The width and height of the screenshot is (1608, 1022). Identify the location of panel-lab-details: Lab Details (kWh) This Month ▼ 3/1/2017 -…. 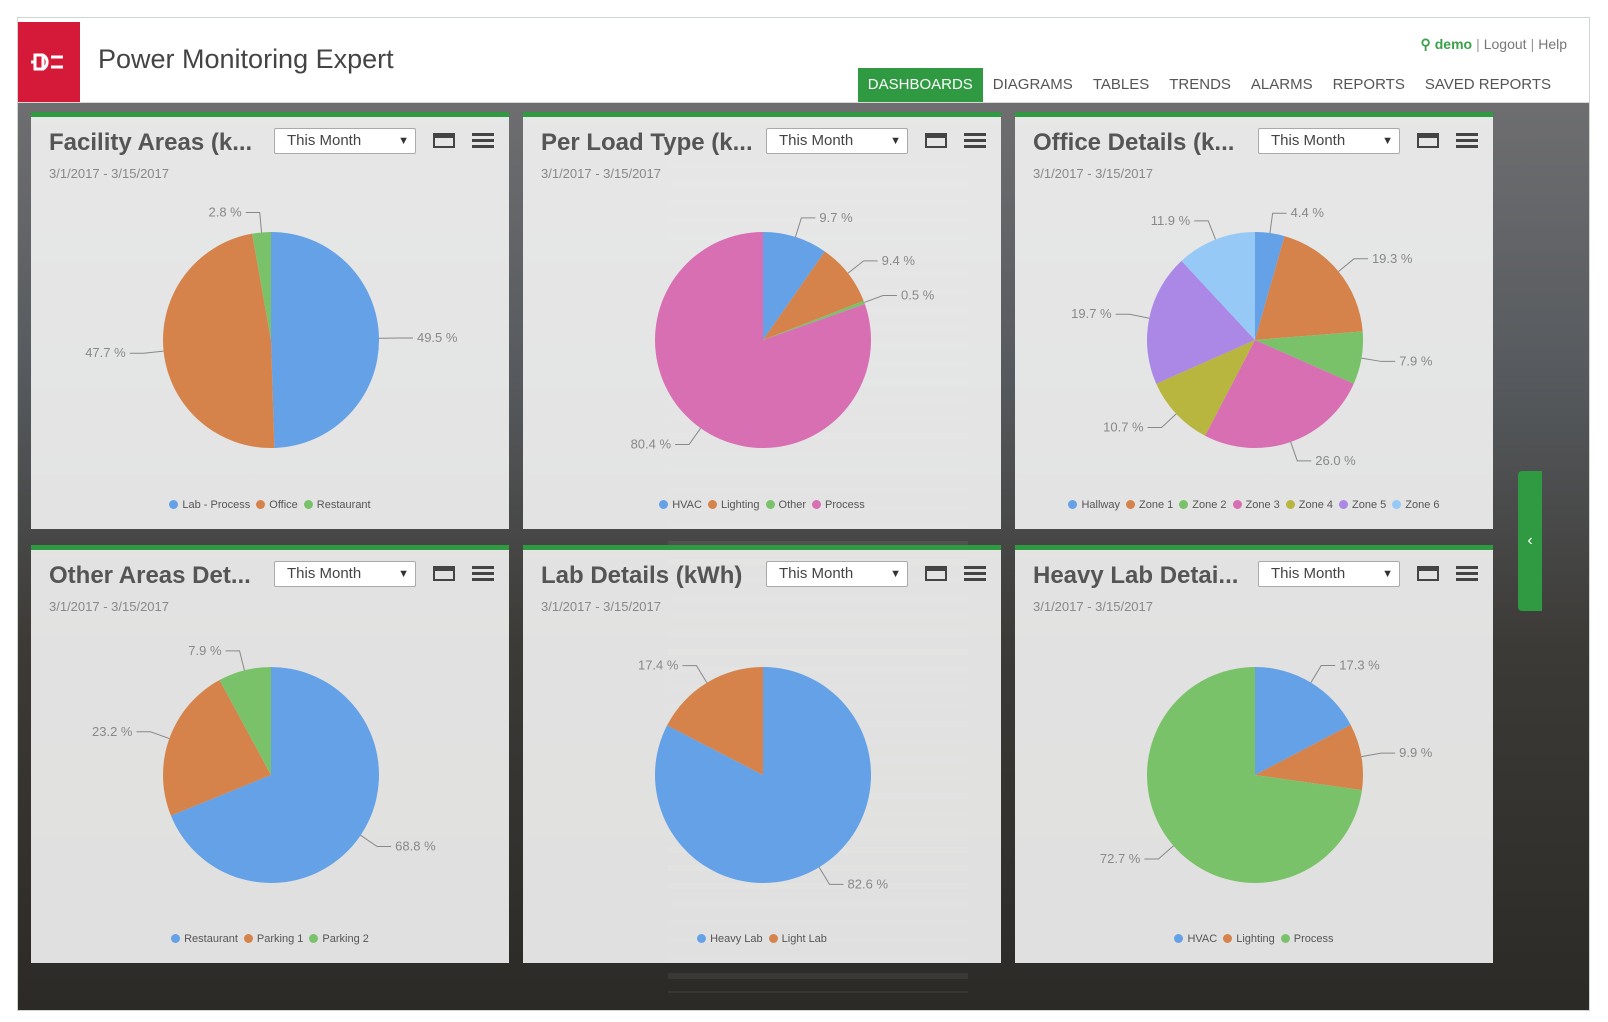
(762, 754).